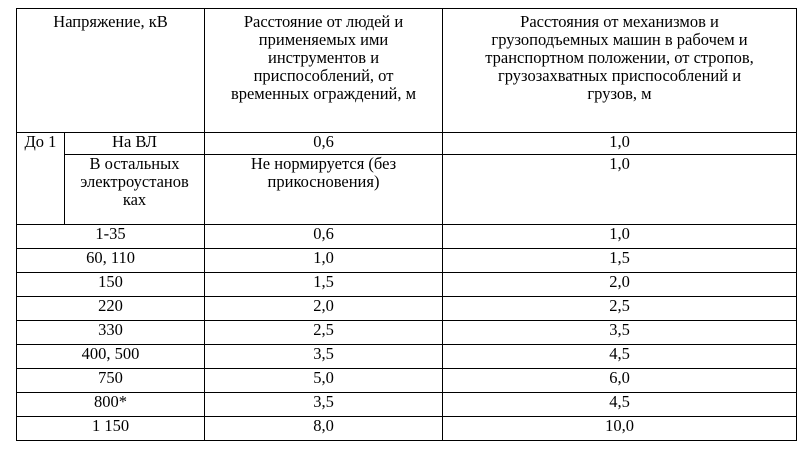 Image resolution: width=809 pixels, height=459 pixels. Describe the element at coordinates (620, 332) in the screenshot. I see `row-machines: 3,5` at that location.